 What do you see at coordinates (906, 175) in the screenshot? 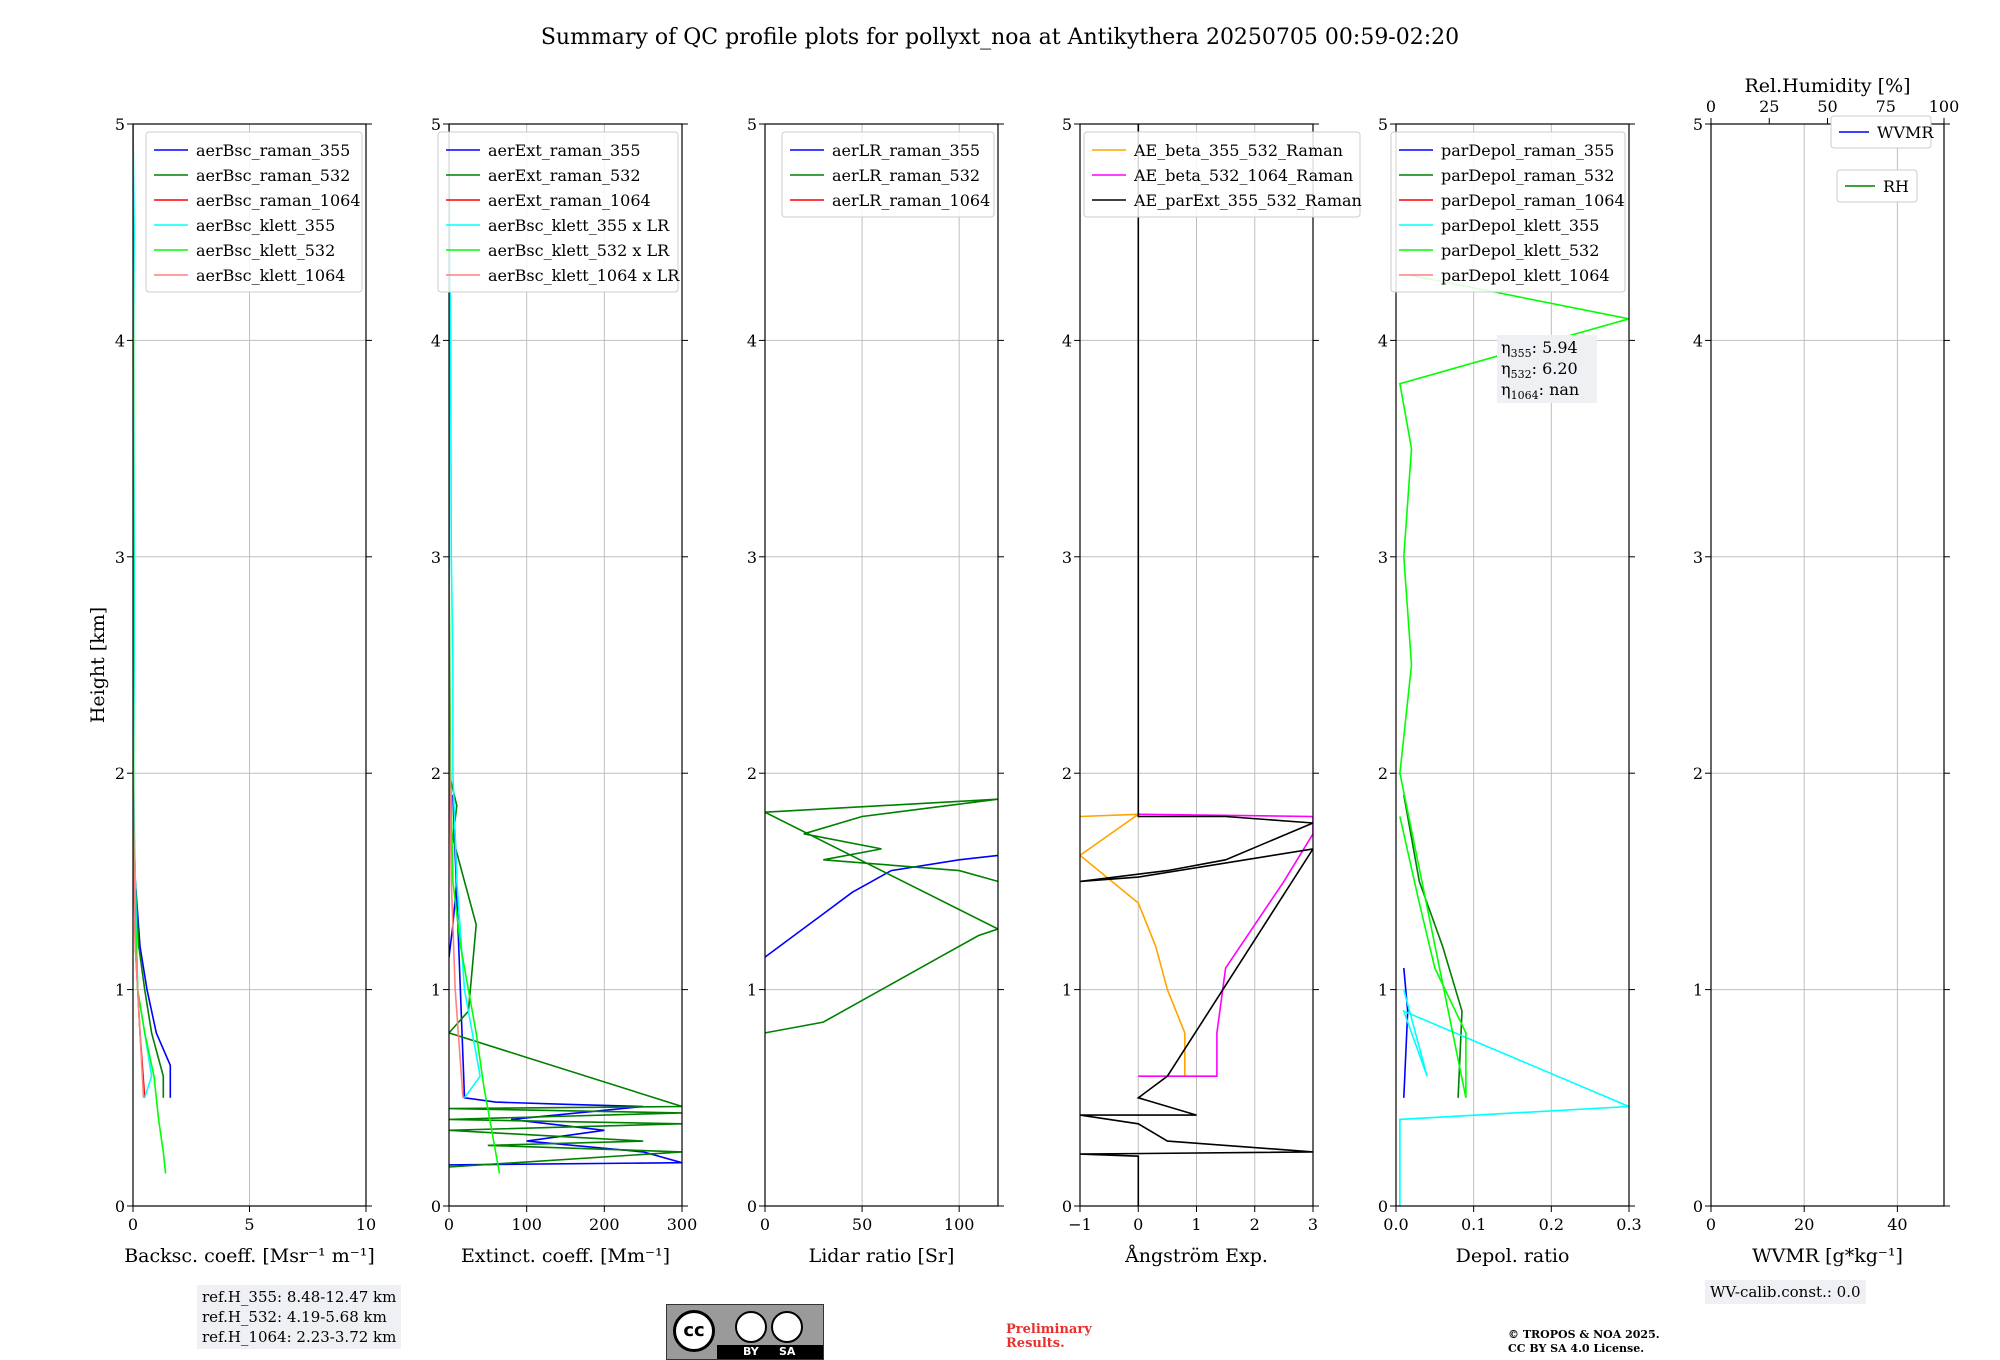
I see `legend-label: aerLR_raman_532` at bounding box center [906, 175].